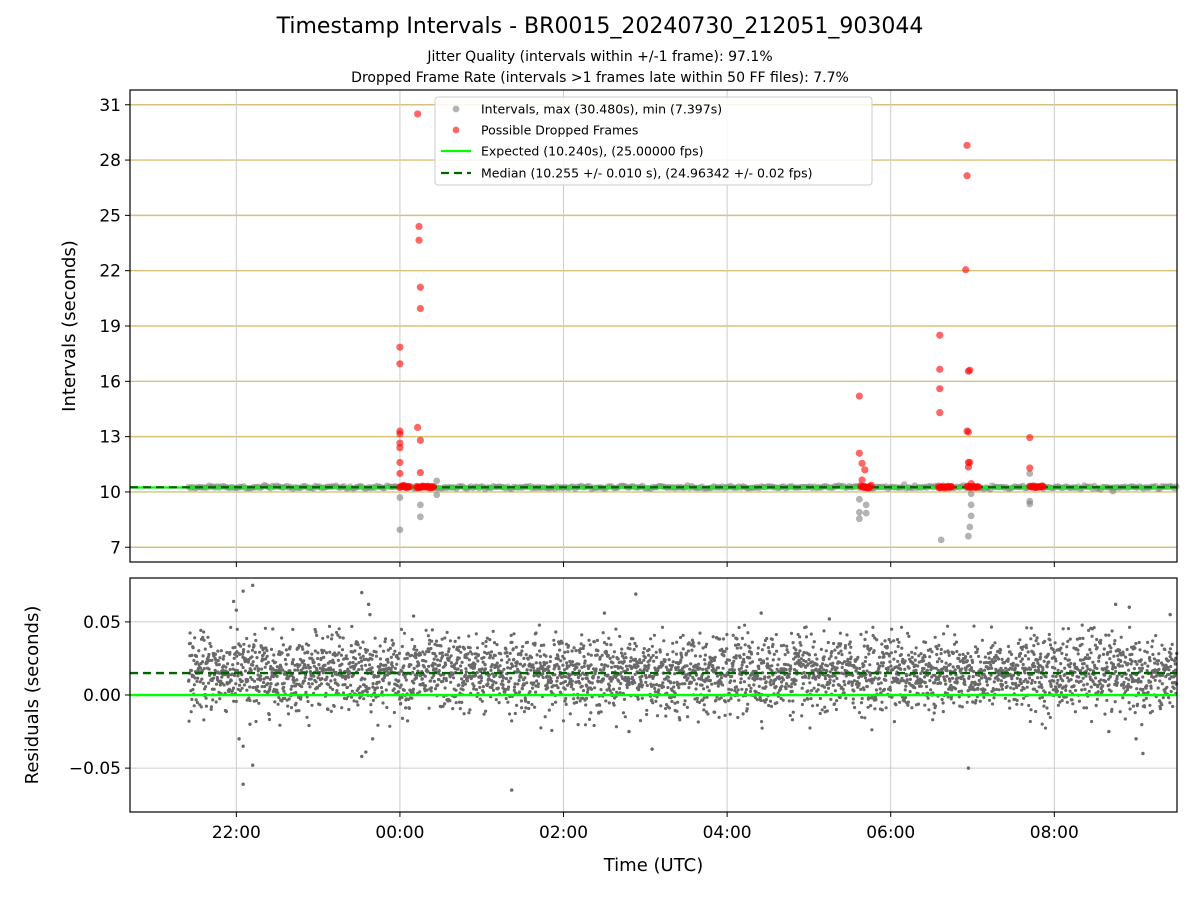  Describe the element at coordinates (400, 473) in the screenshot. I see `dropped-frame-point` at that location.